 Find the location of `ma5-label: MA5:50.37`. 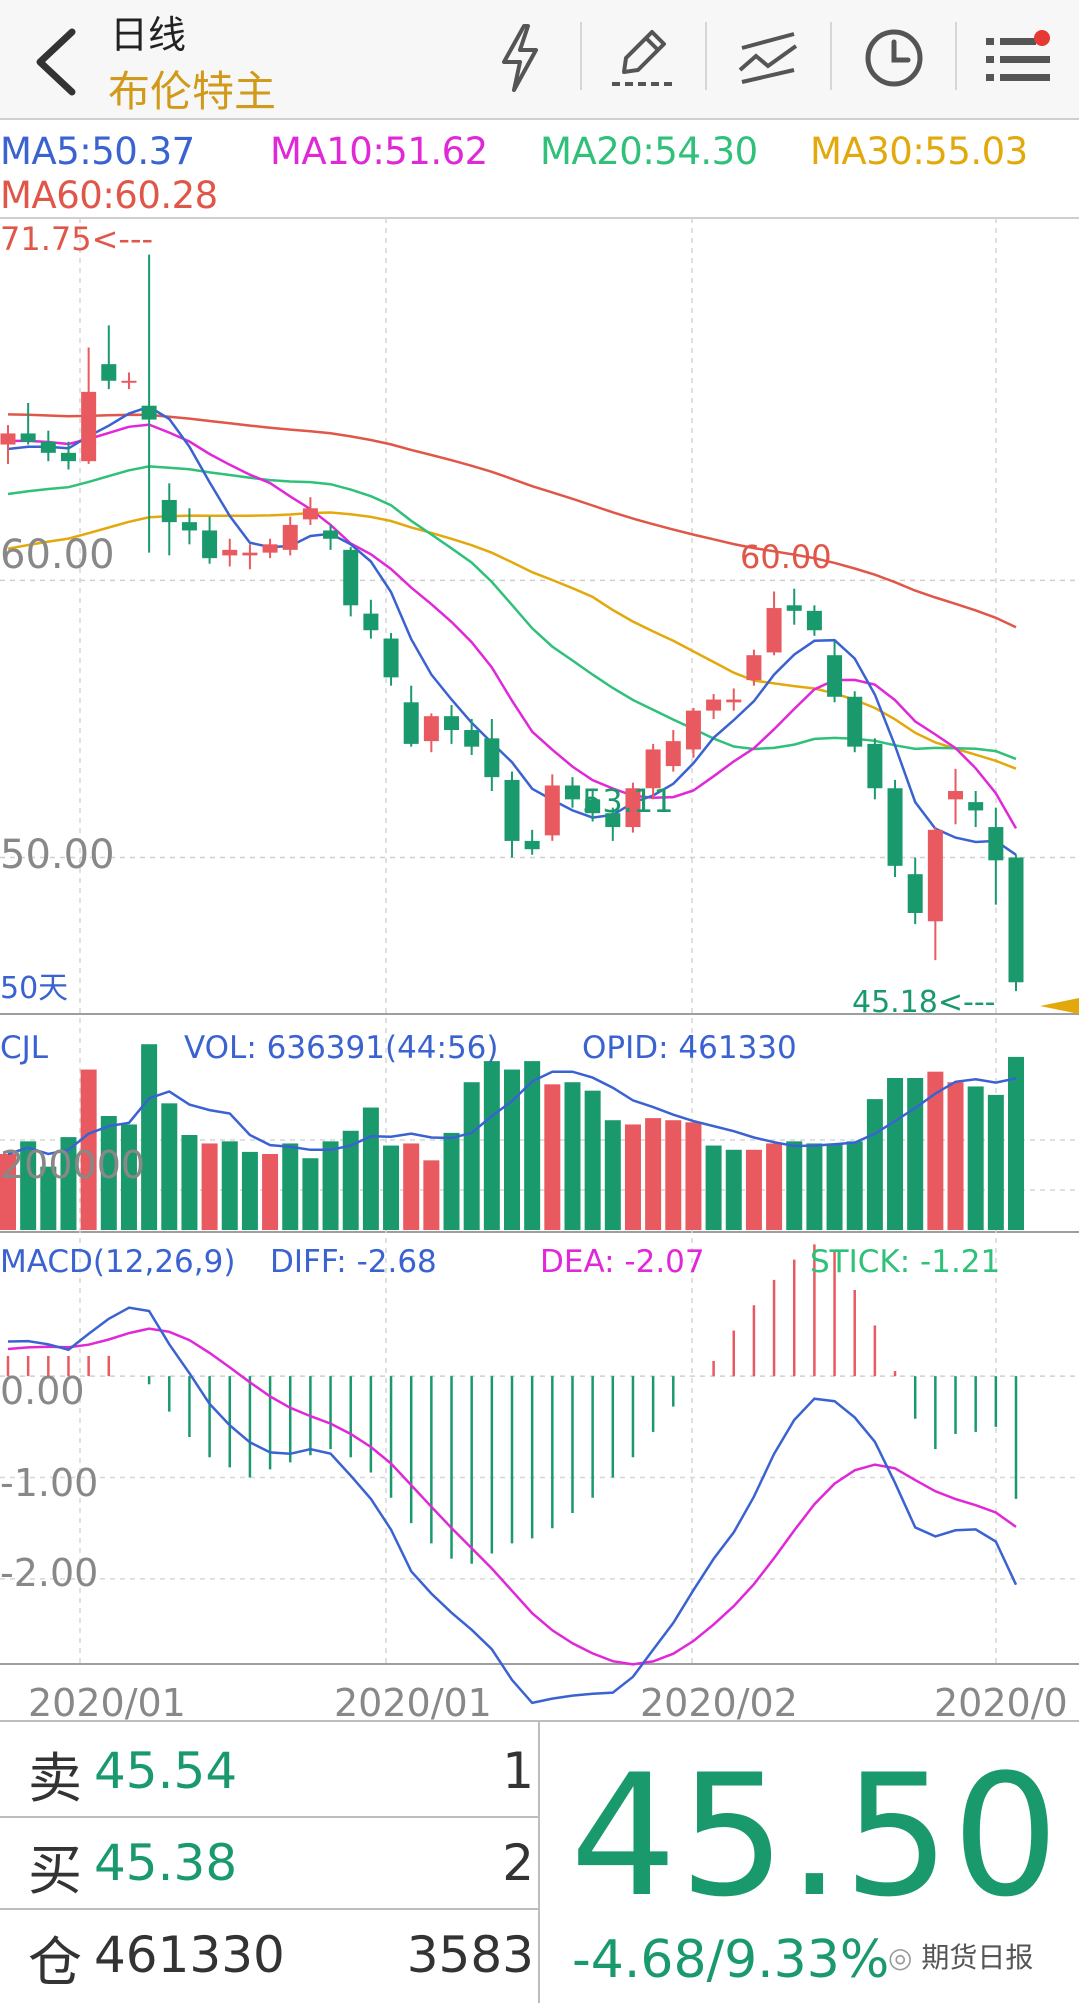

ma5-label: MA5:50.37 is located at coordinates (97, 151).